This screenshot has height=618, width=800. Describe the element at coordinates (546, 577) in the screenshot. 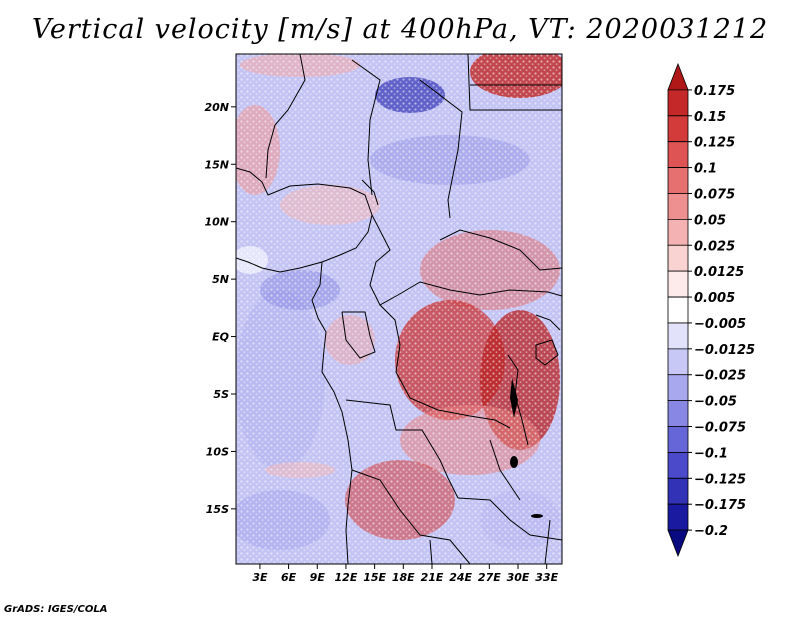

I see `lon-tick-label: 33E` at that location.